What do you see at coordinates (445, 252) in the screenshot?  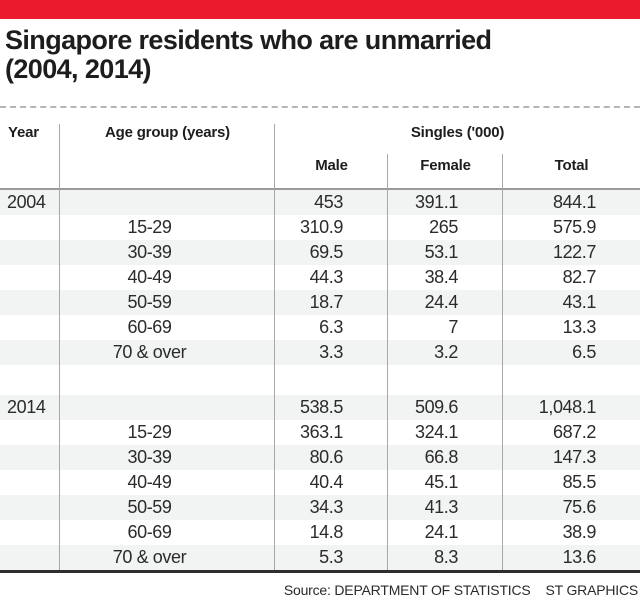 I see `female-cell: 53.1` at bounding box center [445, 252].